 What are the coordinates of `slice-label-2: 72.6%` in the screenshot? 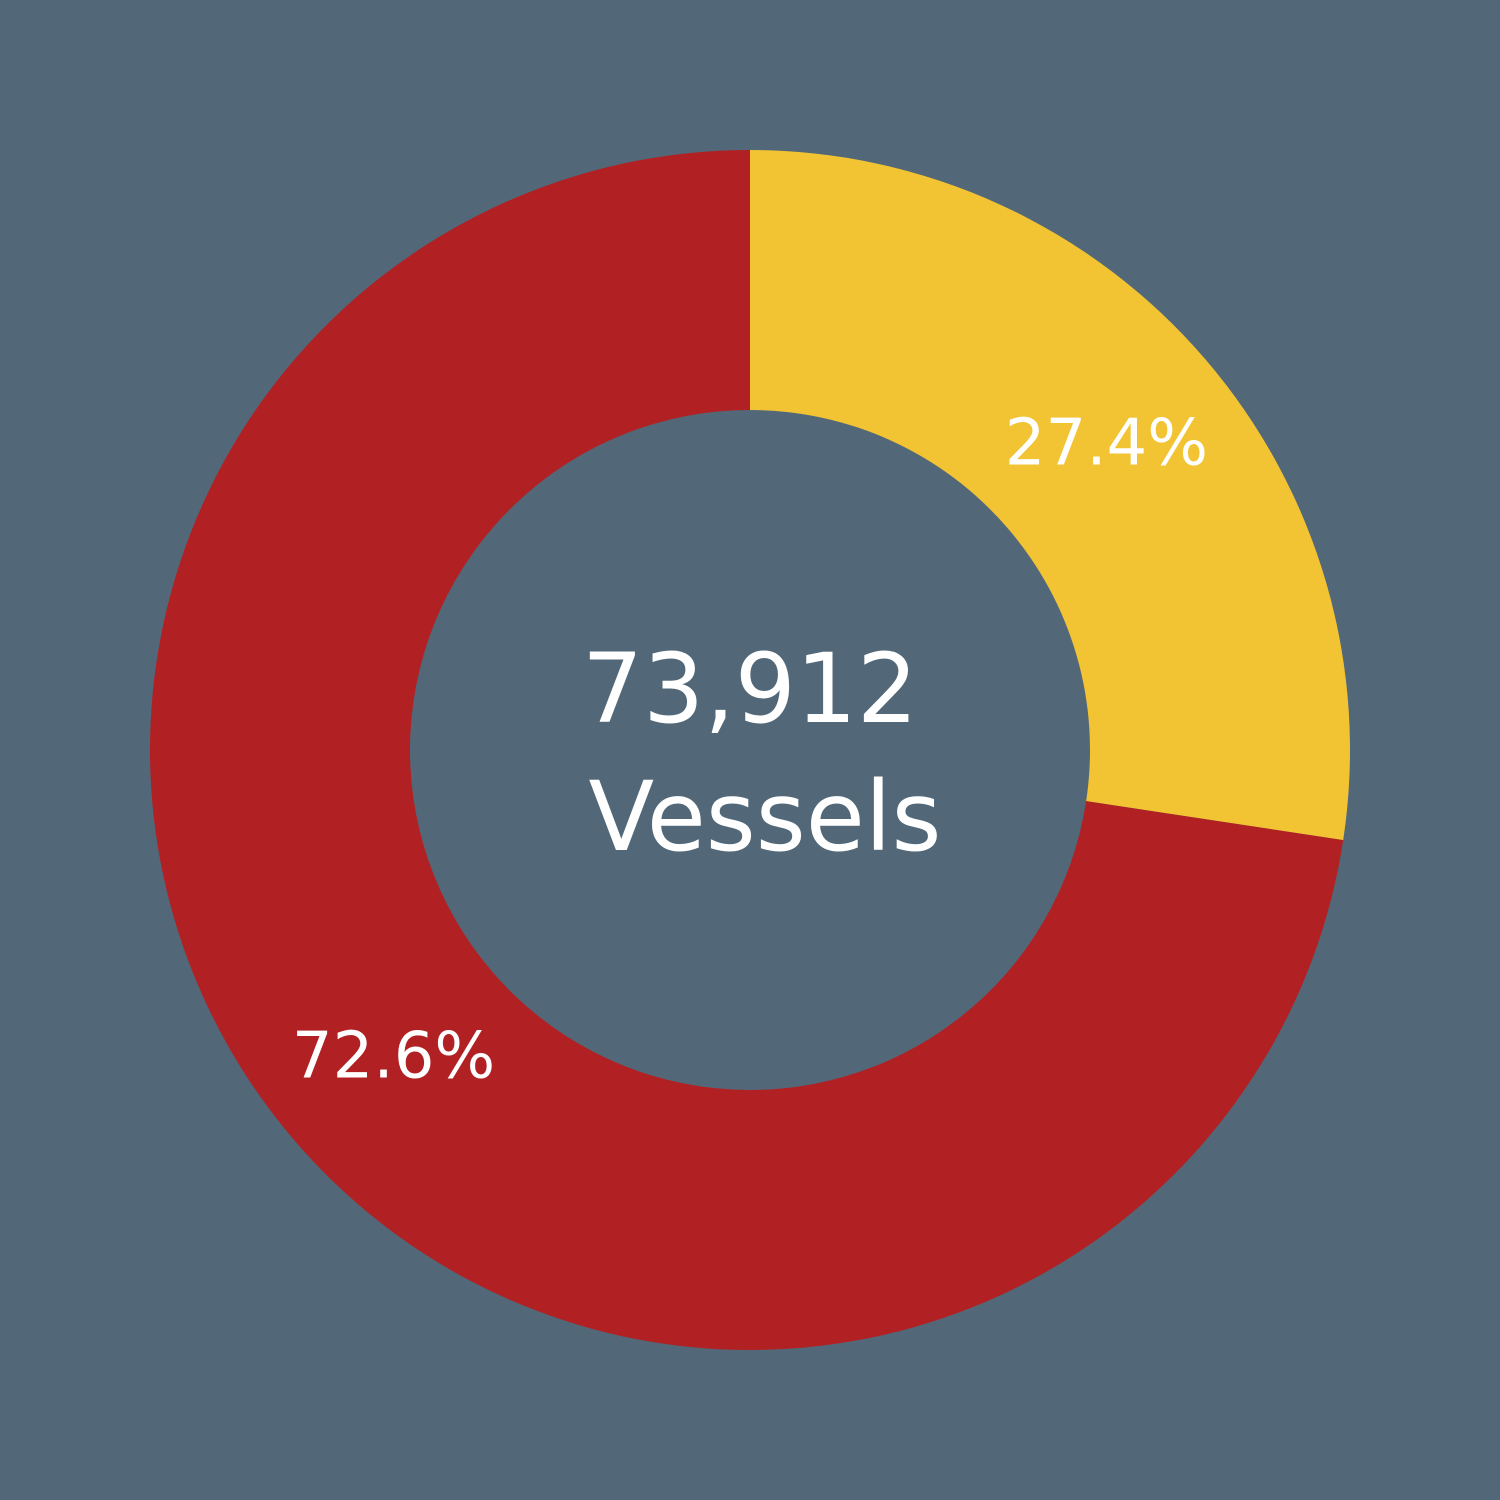 It's located at (393, 1056).